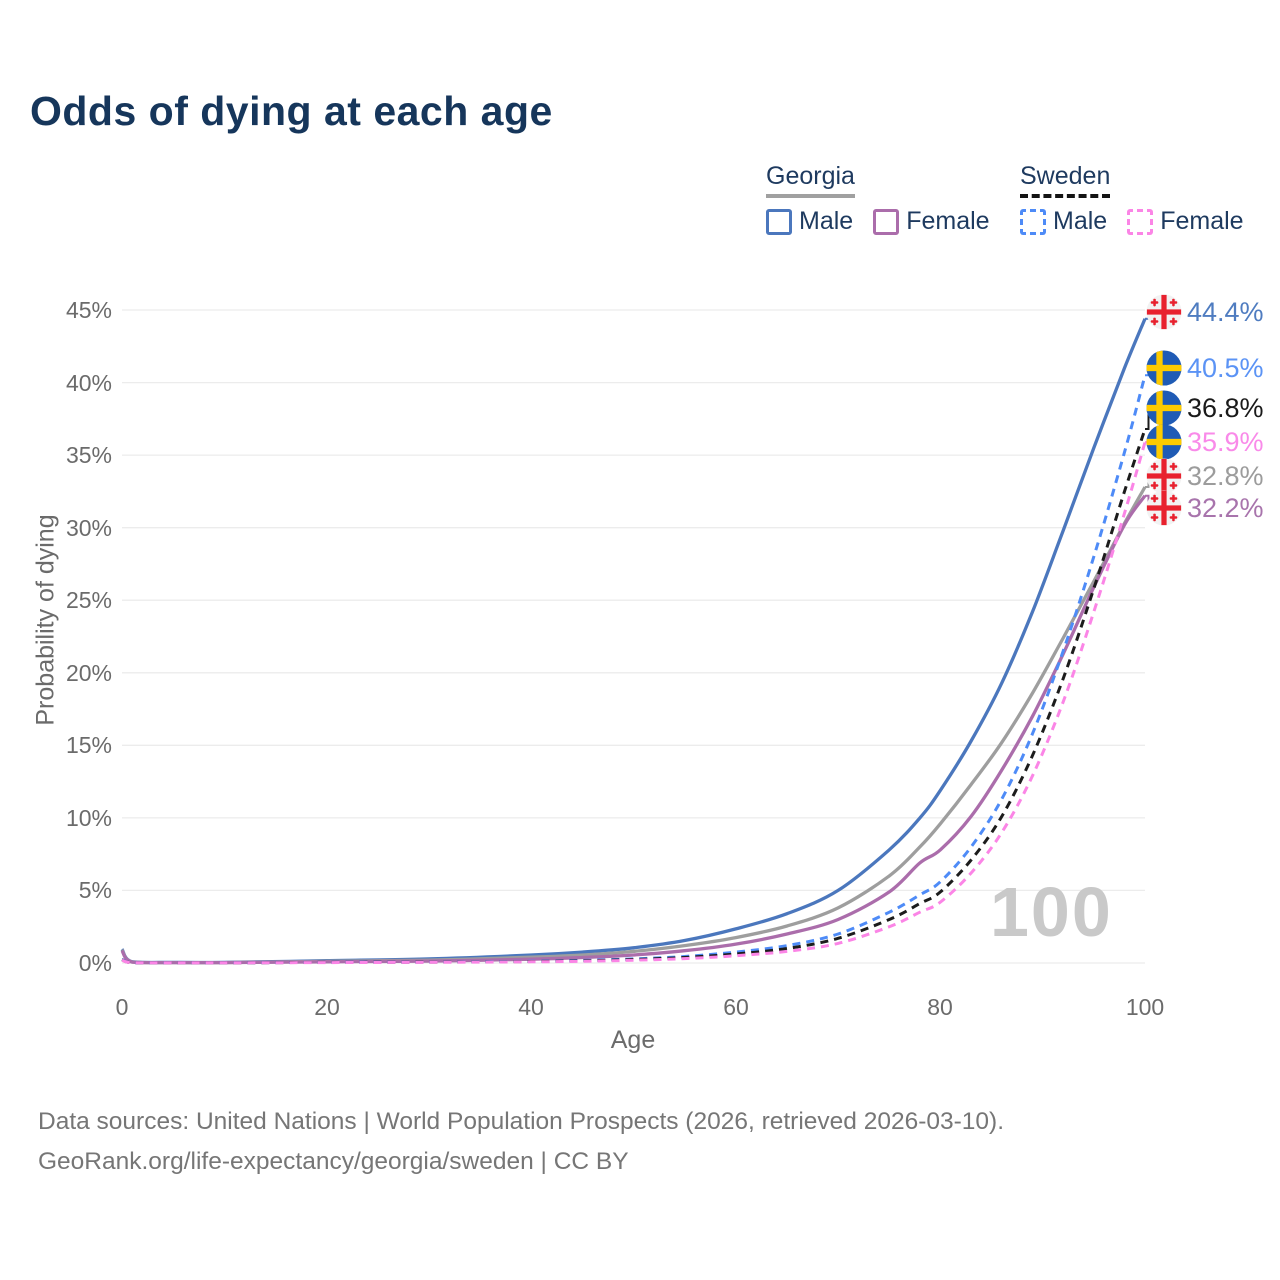 The image size is (1280, 1280). Describe the element at coordinates (1033, 221) in the screenshot. I see `sweden-male-swatch-icon` at that location.